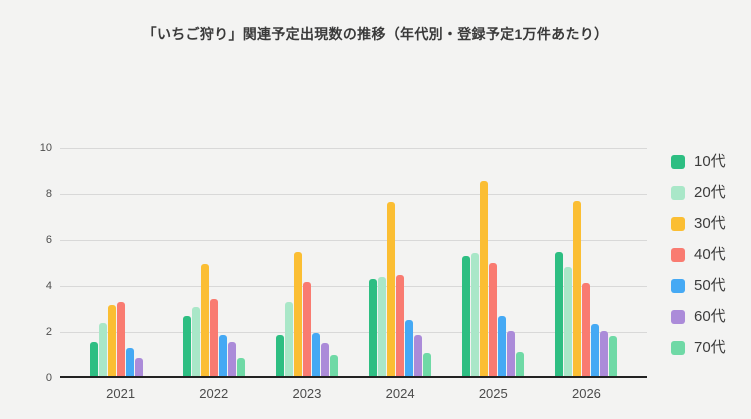 The image size is (751, 419). What do you see at coordinates (710, 254) in the screenshot?
I see `legend-label: 40代` at bounding box center [710, 254].